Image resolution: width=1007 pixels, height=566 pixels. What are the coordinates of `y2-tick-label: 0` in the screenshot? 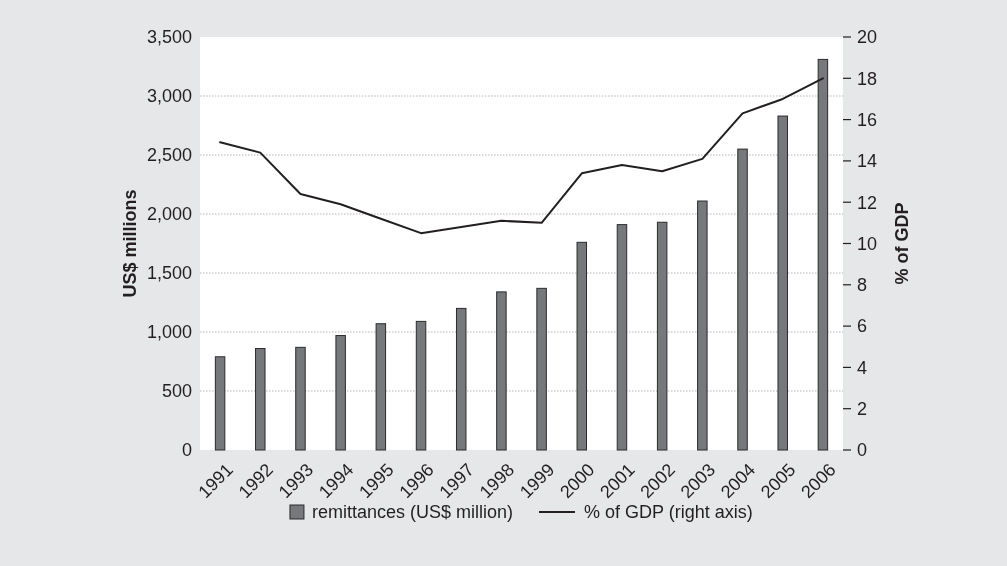 It's located at (862, 450).